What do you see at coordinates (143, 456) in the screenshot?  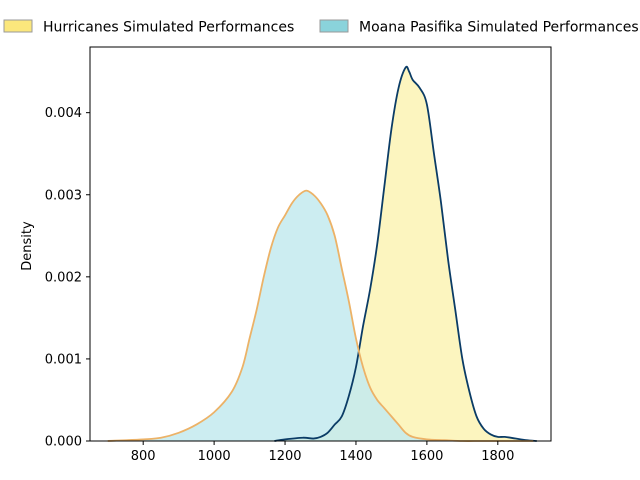 I see `x-tick-label-0: 800` at bounding box center [143, 456].